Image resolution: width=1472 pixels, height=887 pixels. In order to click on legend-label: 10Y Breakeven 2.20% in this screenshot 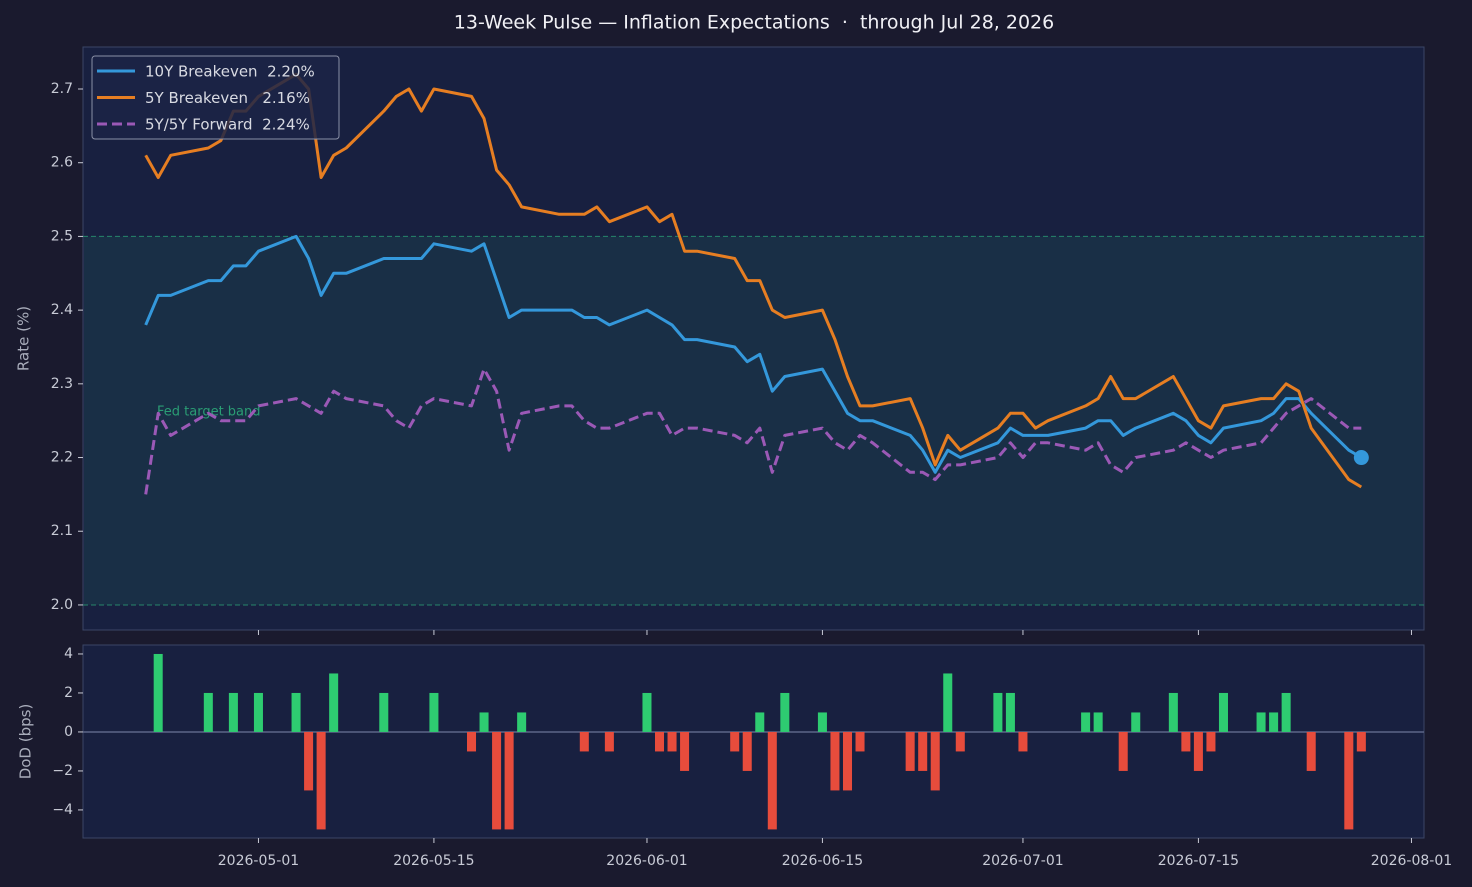, I will do `click(230, 72)`.